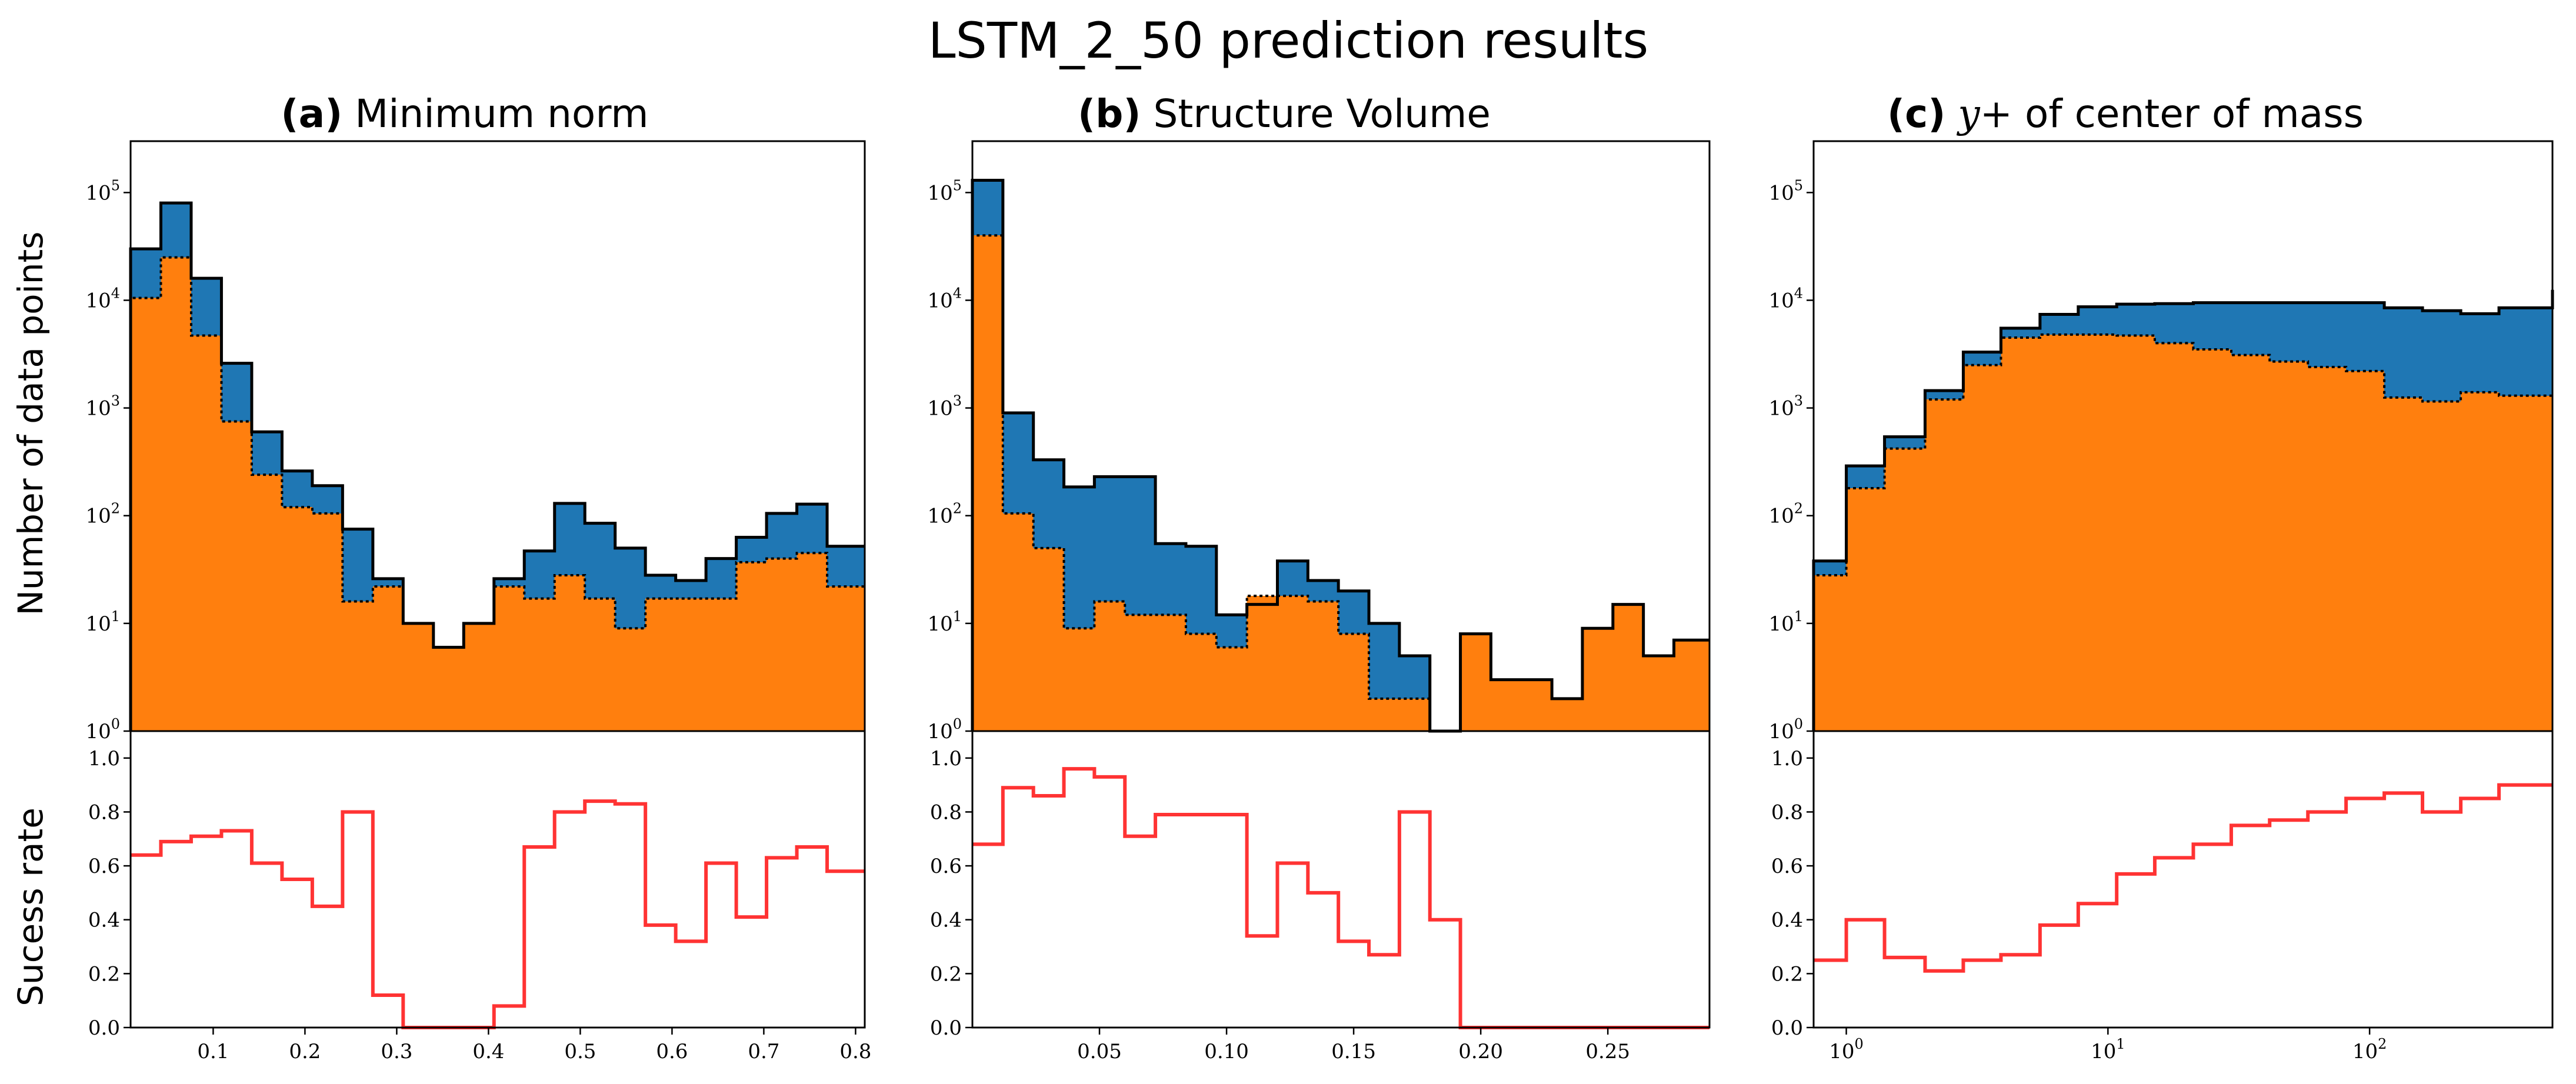 The width and height of the screenshot is (2576, 1084). Describe the element at coordinates (946, 759) in the screenshot. I see `y-tick-label: 1.0` at that location.